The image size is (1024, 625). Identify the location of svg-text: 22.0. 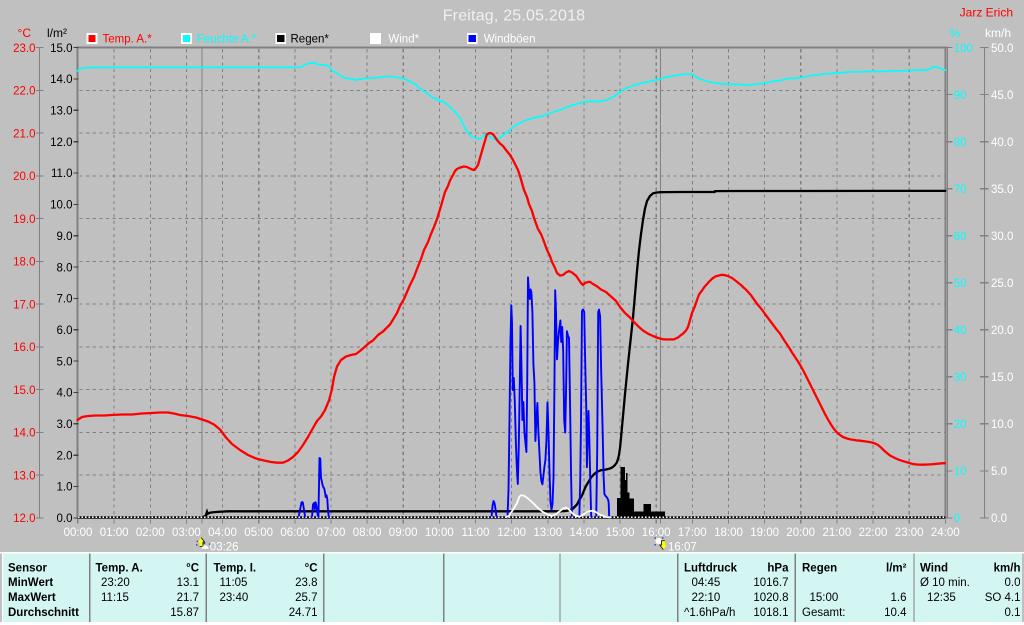
(24, 92).